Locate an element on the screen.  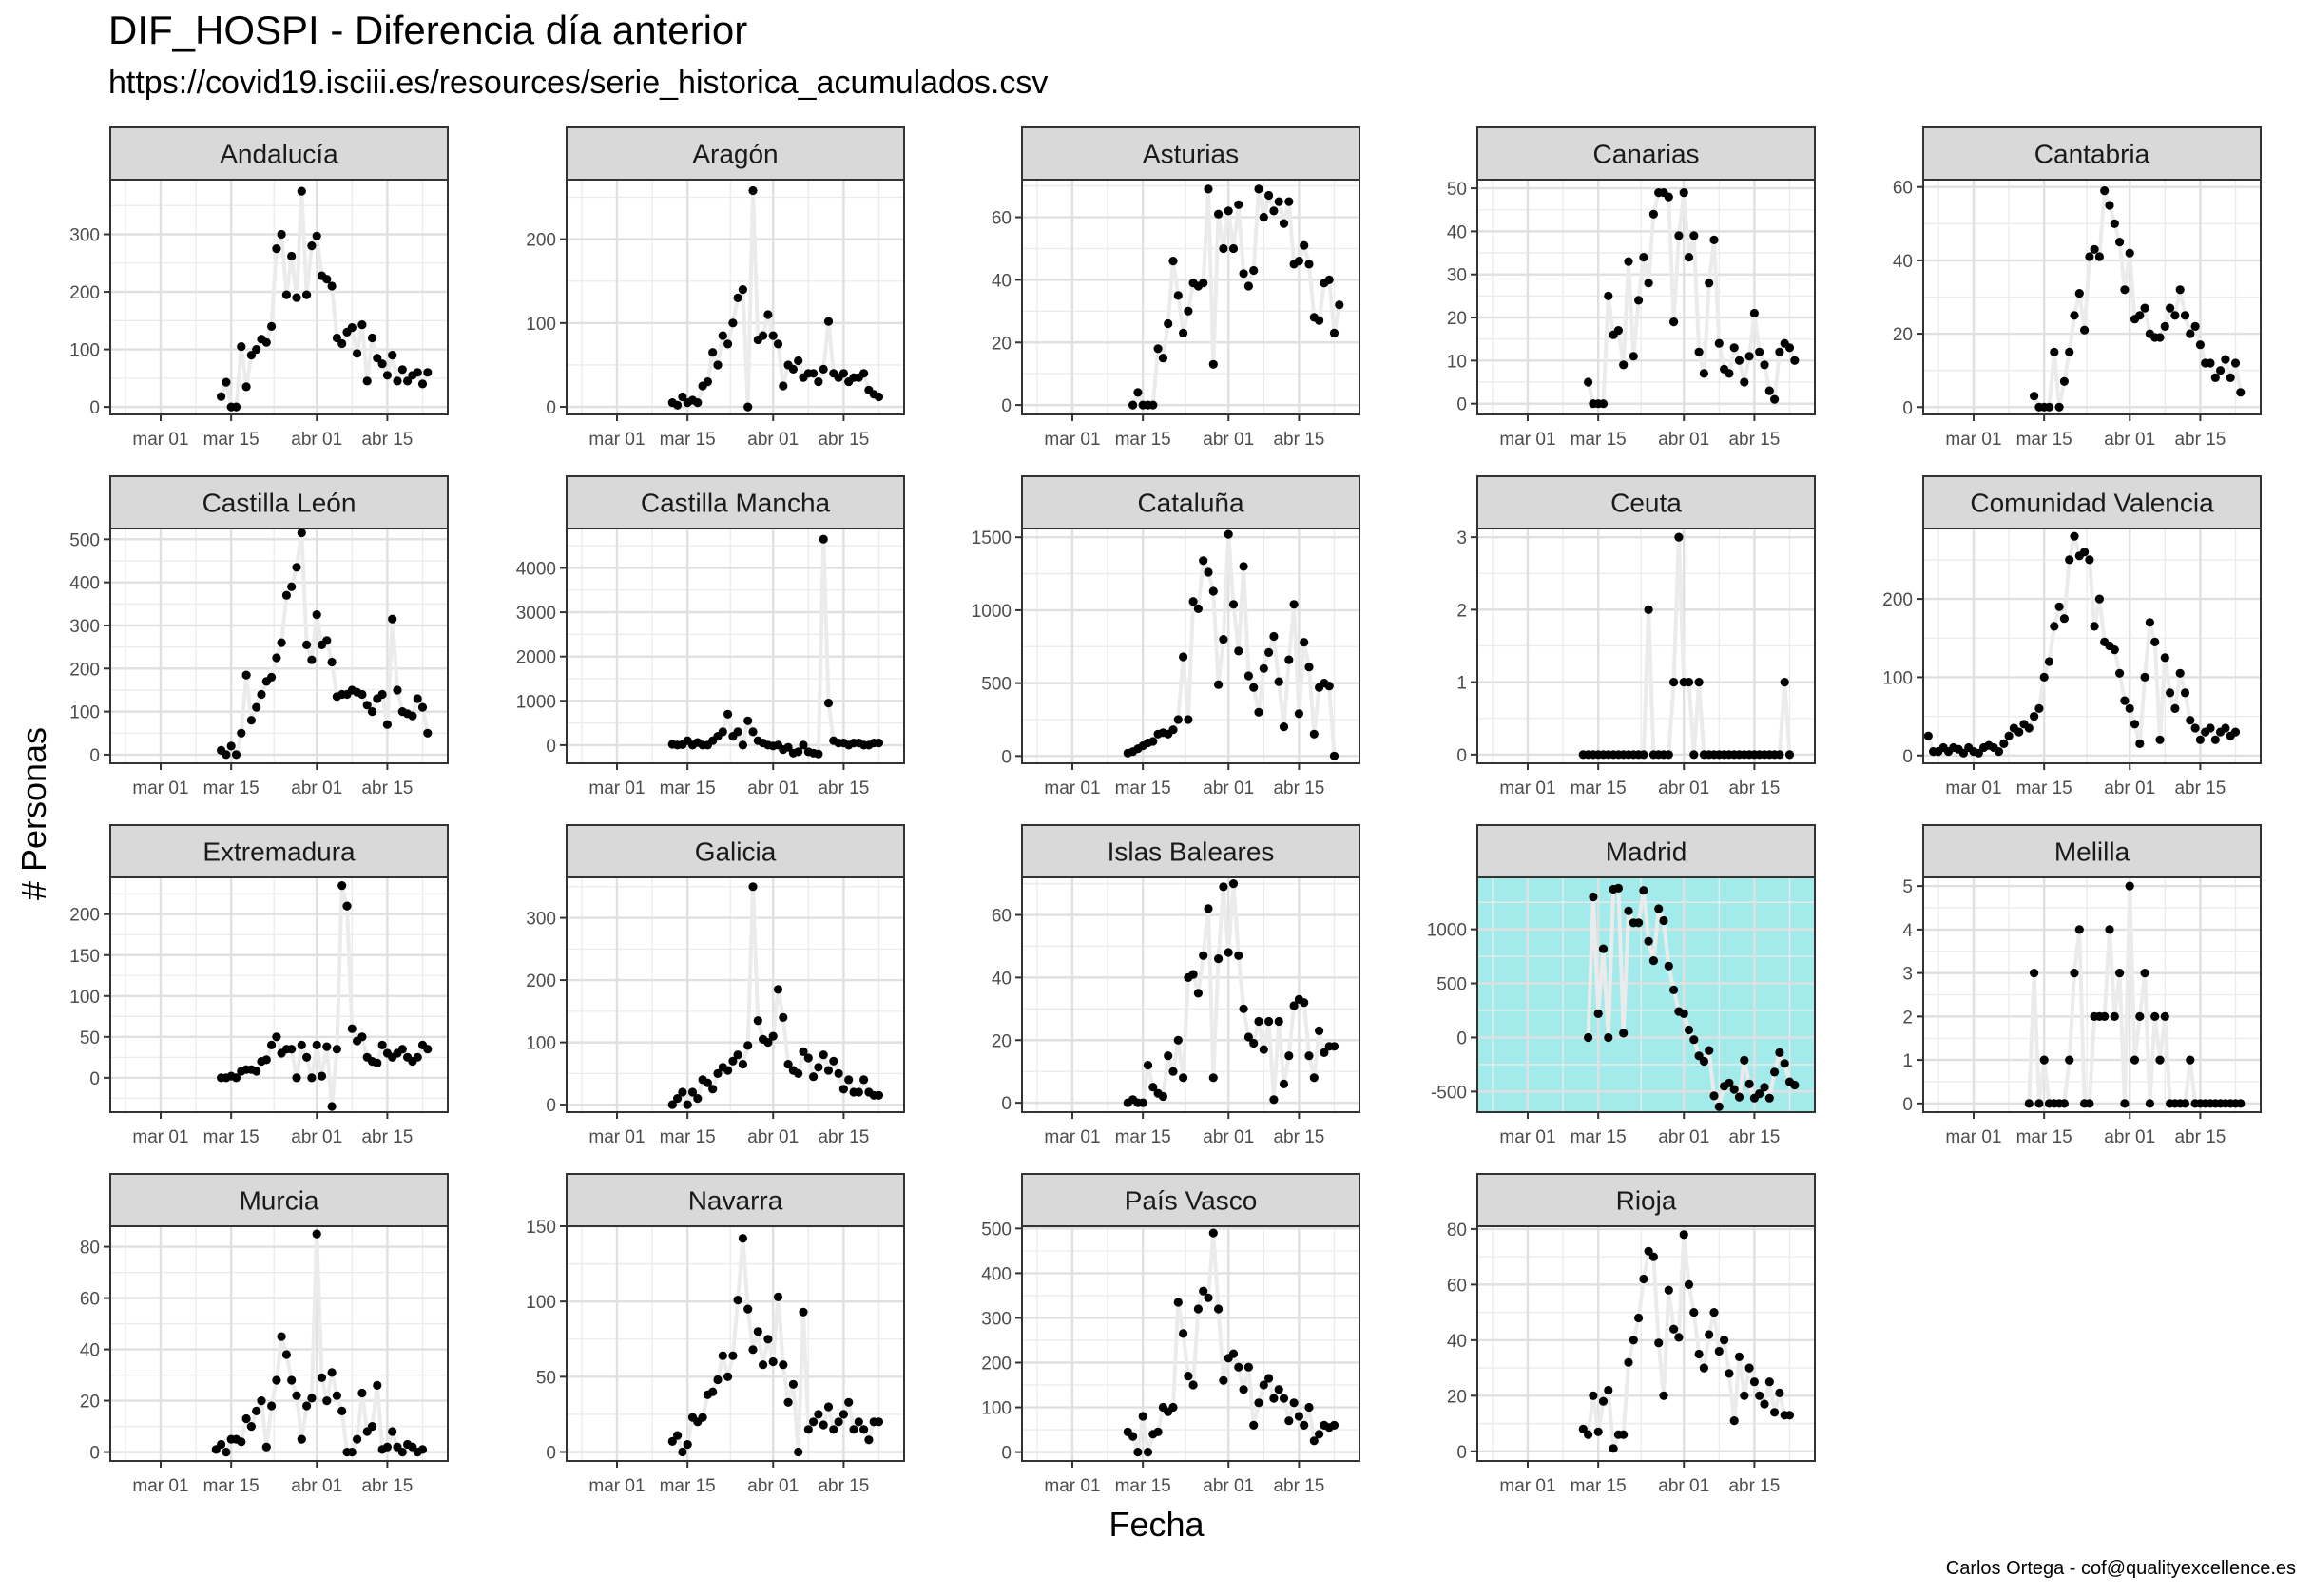
y-tick-label: 1 is located at coordinates (1462, 684).